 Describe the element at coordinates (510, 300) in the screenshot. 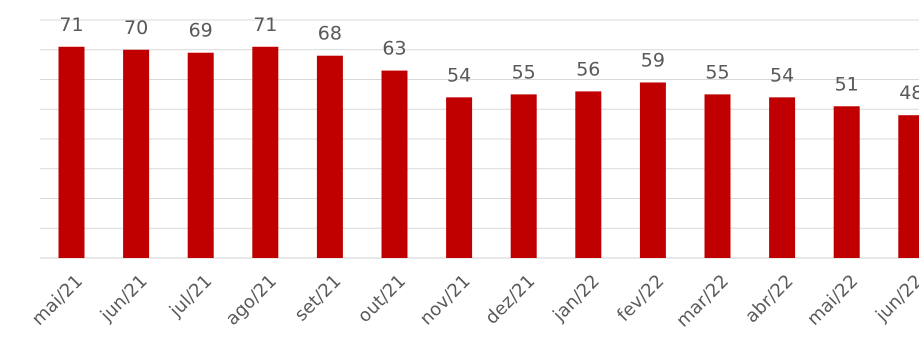

I see `x-tick-label: dez/21` at that location.